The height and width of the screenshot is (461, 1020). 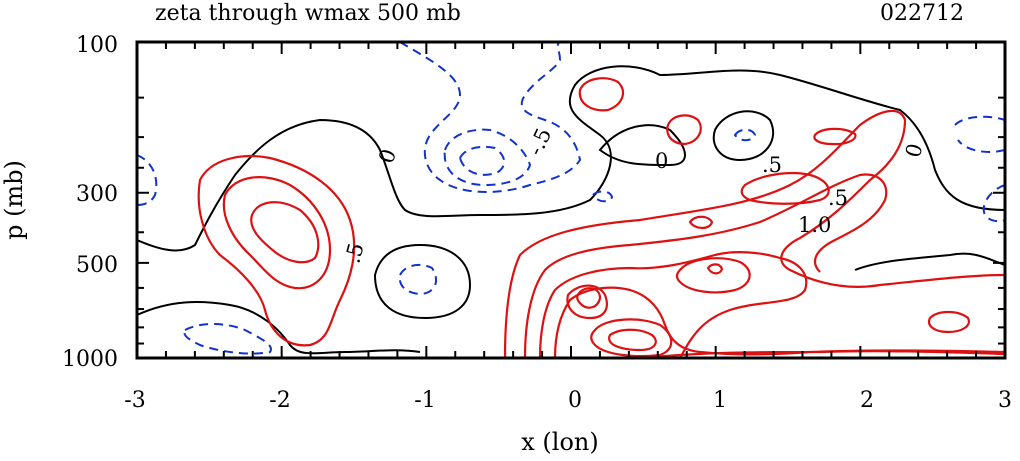 What do you see at coordinates (308, 13) in the screenshot?
I see `chart-title: zeta through wmax 500 mb` at bounding box center [308, 13].